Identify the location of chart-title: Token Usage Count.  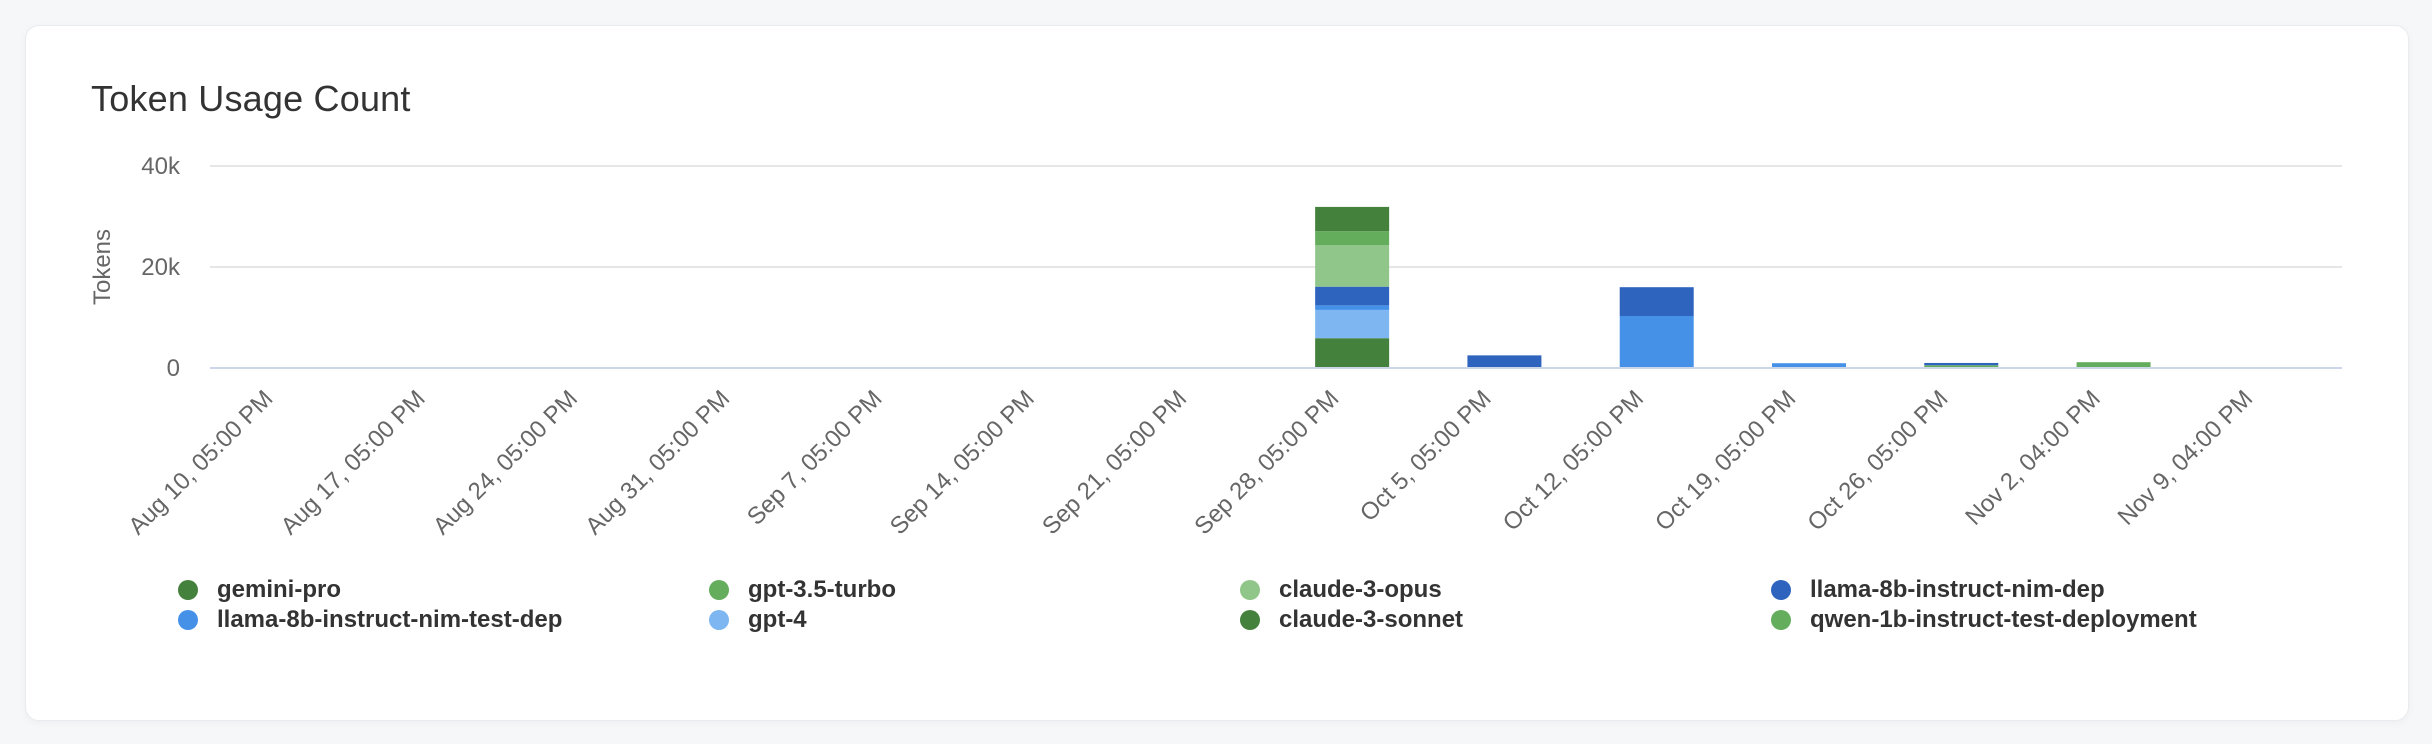
(251, 98).